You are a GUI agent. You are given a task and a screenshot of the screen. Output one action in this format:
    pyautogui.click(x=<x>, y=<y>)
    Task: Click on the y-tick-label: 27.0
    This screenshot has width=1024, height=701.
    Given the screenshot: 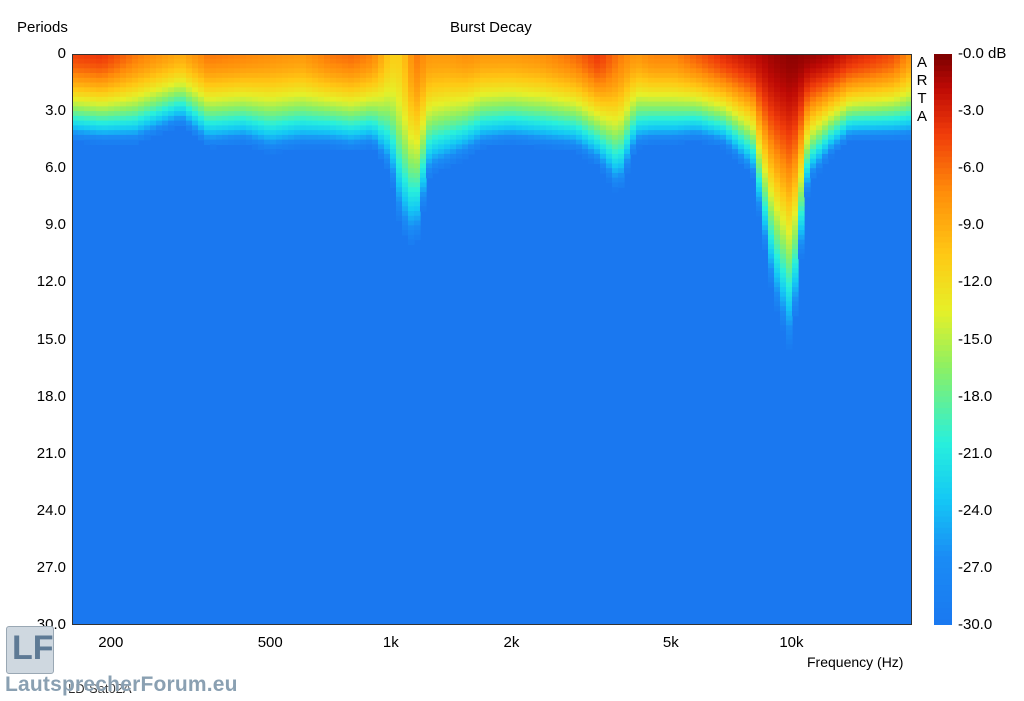 What is the action you would take?
    pyautogui.click(x=51, y=567)
    